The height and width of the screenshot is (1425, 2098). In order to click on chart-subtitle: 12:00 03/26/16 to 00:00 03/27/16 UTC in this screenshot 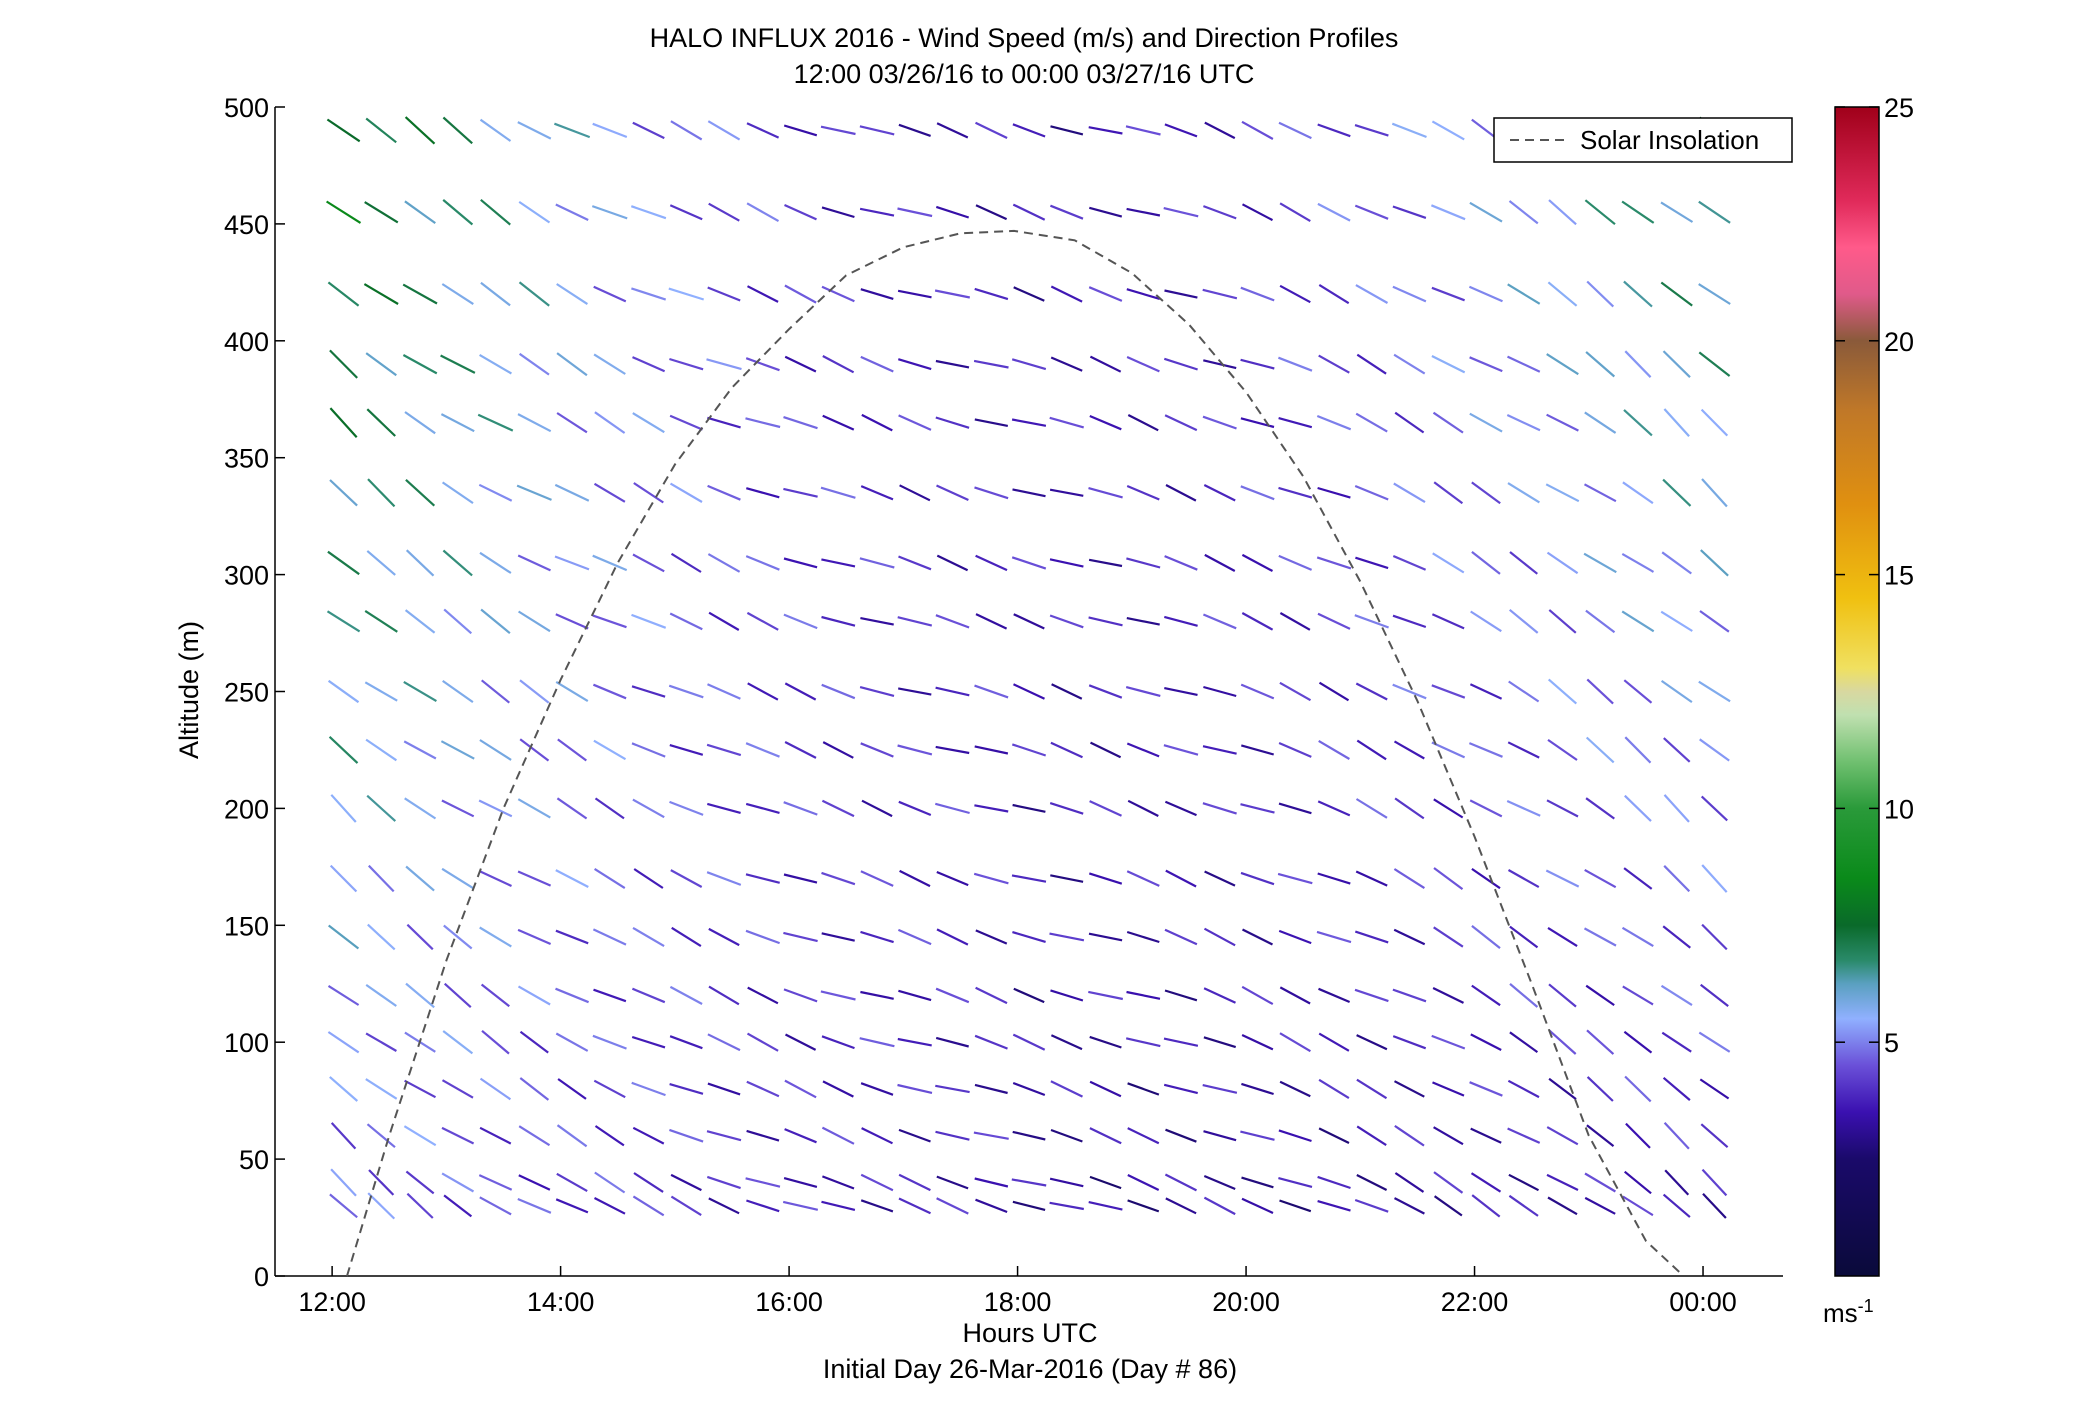, I will do `click(1024, 74)`.